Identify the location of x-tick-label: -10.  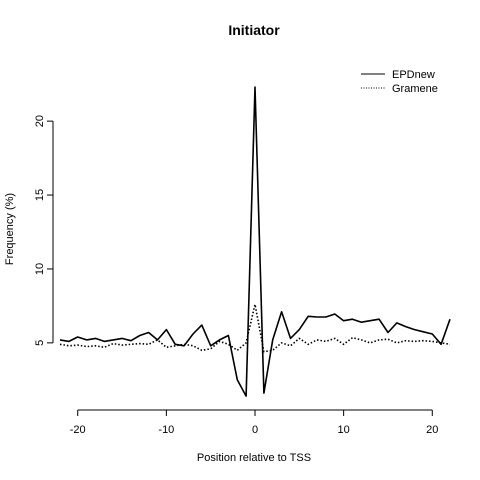
(166, 430).